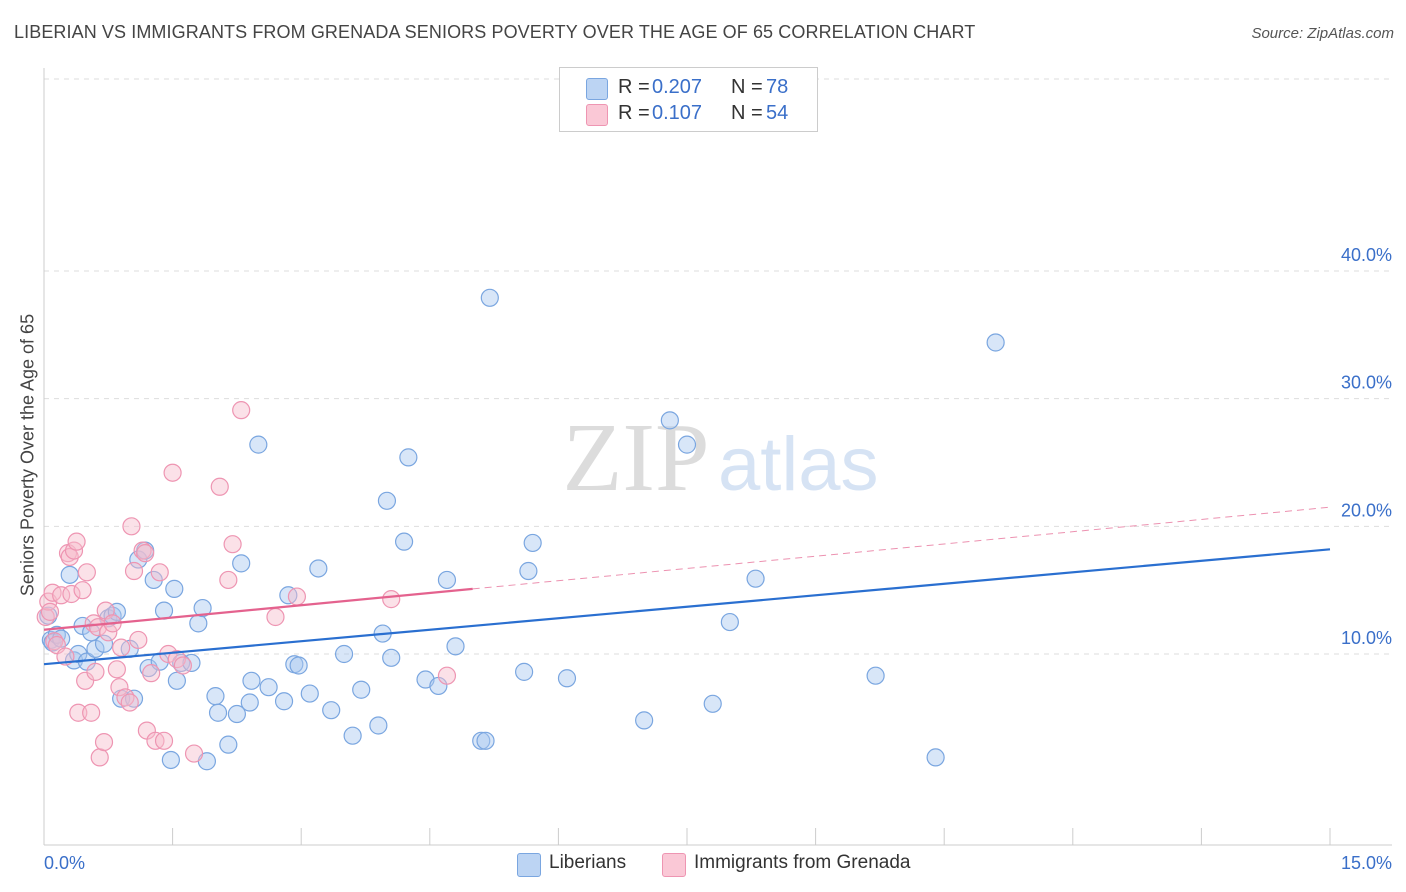 The width and height of the screenshot is (1406, 892). Describe the element at coordinates (597, 115) in the screenshot. I see `grenada-swatch` at that location.